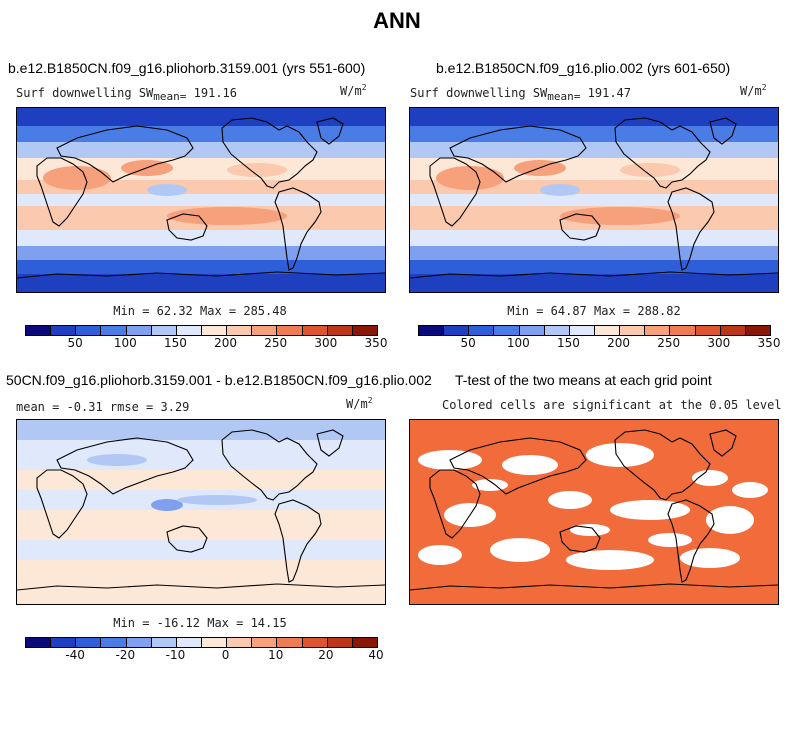  I want to click on colorbar-tick-label: 350, so click(769, 343).